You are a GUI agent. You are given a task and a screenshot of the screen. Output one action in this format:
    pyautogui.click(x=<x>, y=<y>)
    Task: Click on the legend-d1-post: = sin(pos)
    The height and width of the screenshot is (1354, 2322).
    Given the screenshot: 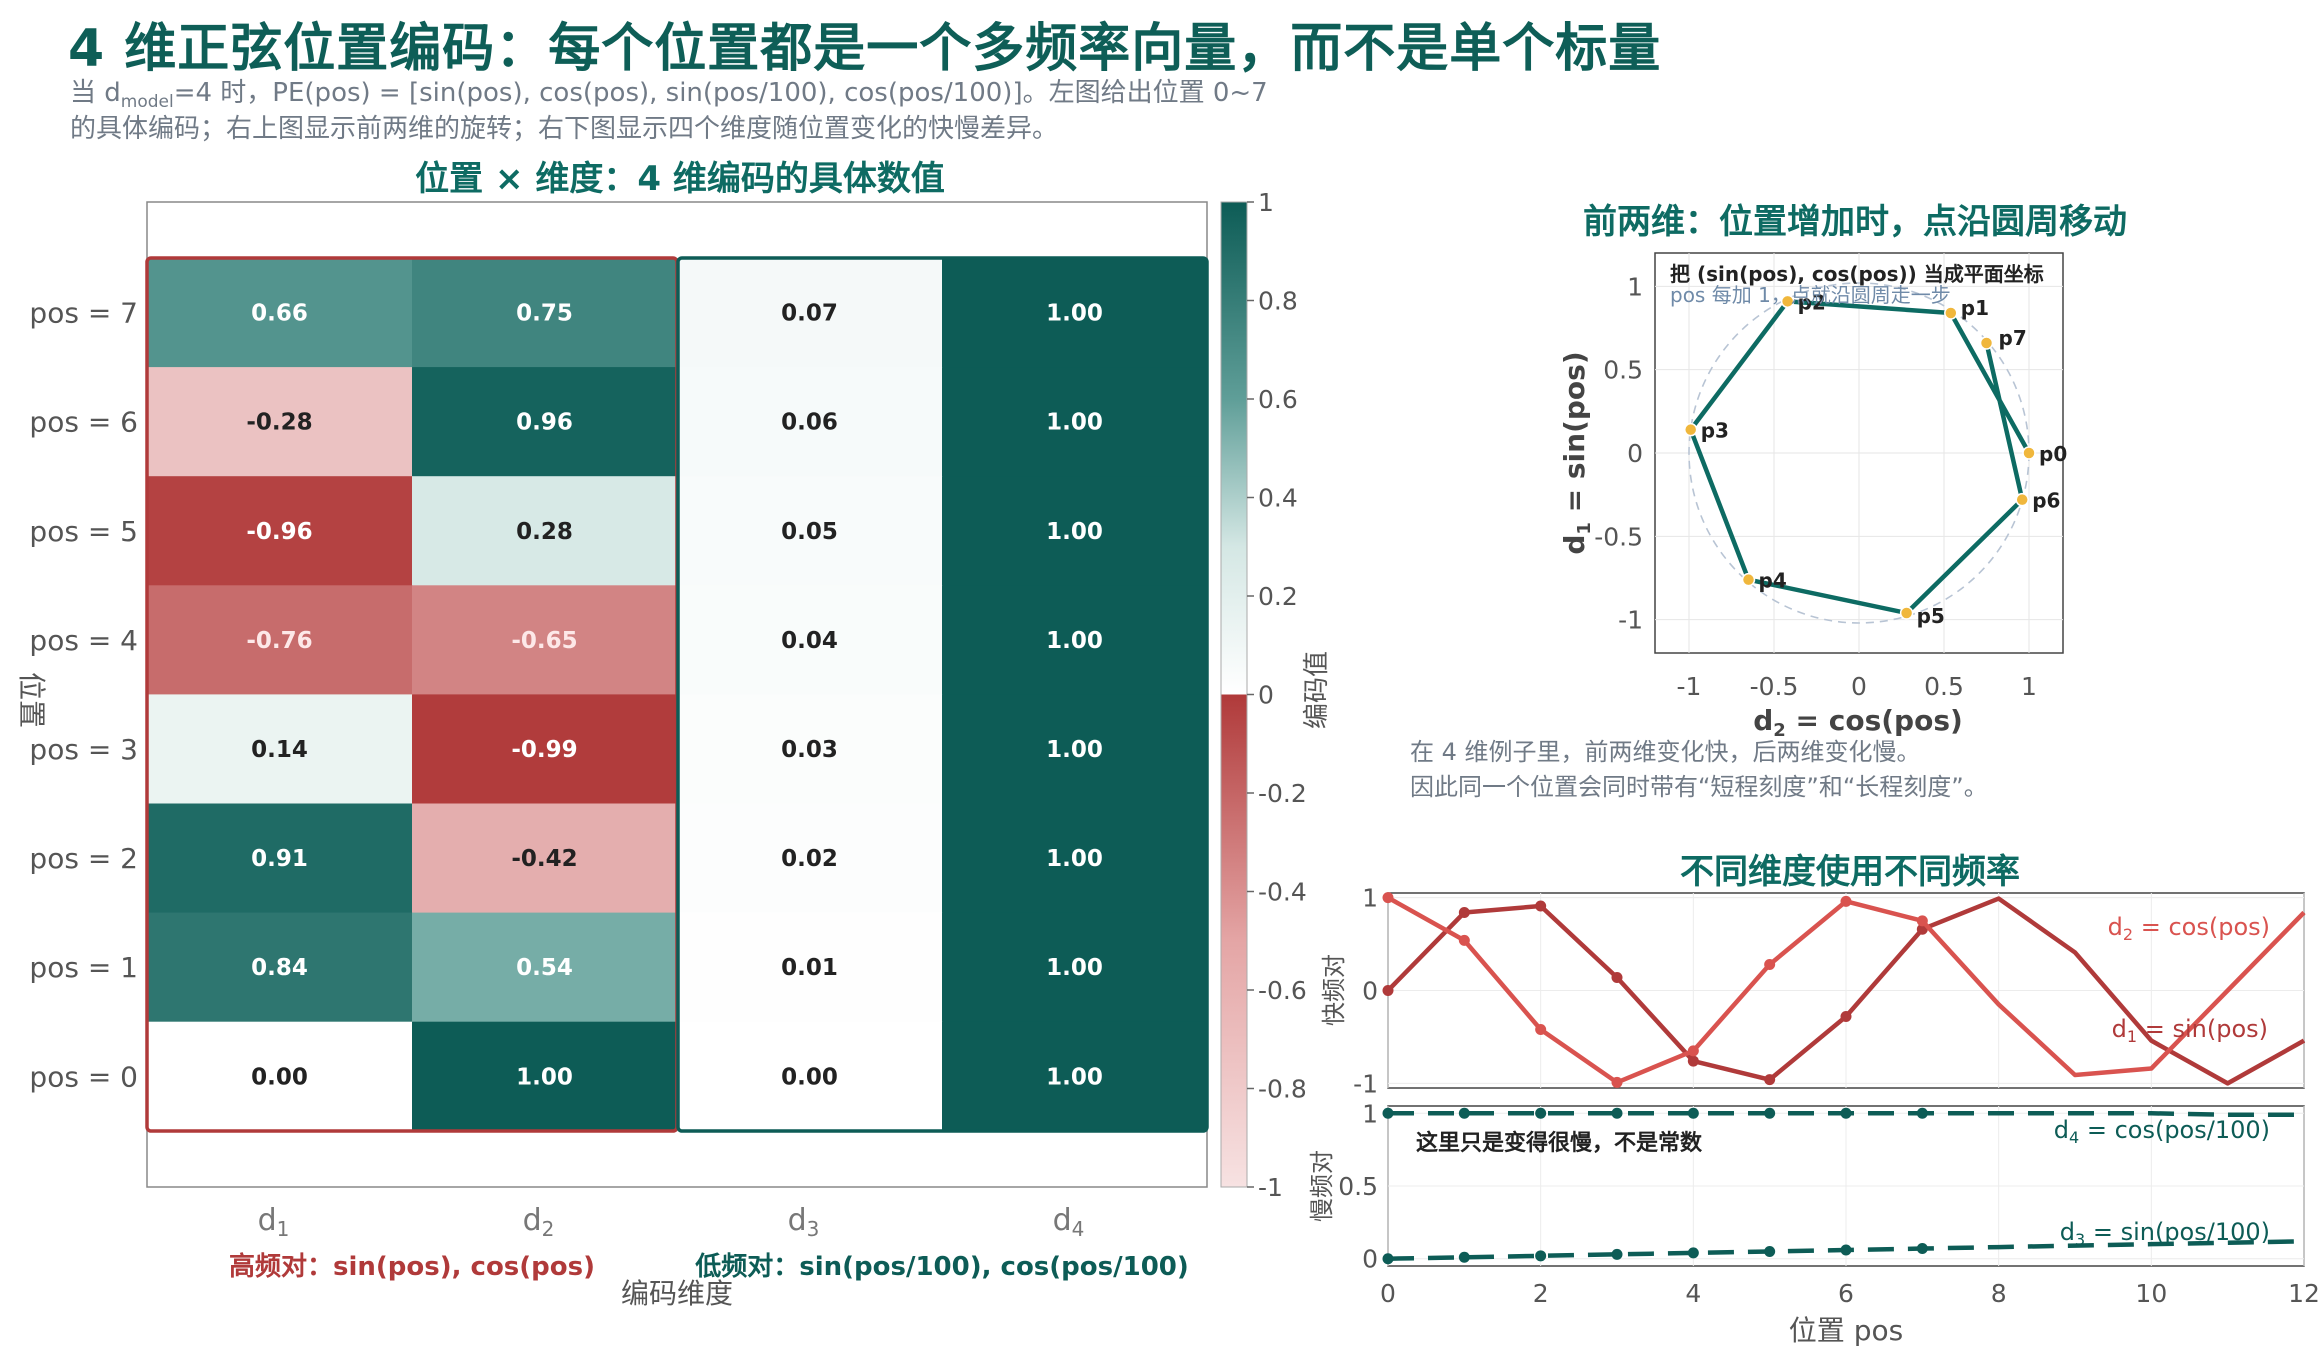 What is the action you would take?
    pyautogui.click(x=2202, y=1029)
    